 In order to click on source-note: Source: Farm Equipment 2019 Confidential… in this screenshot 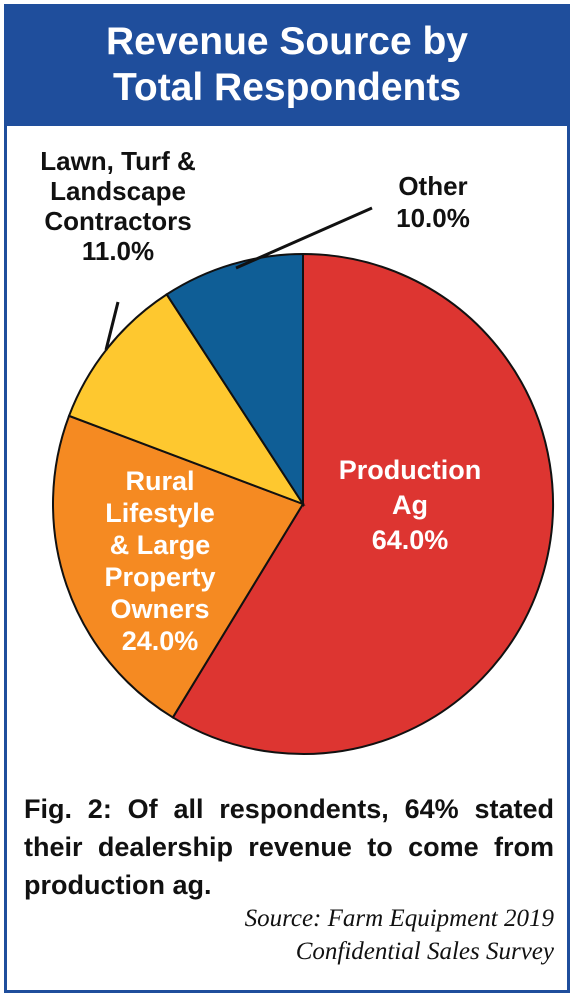, I will do `click(399, 935)`.